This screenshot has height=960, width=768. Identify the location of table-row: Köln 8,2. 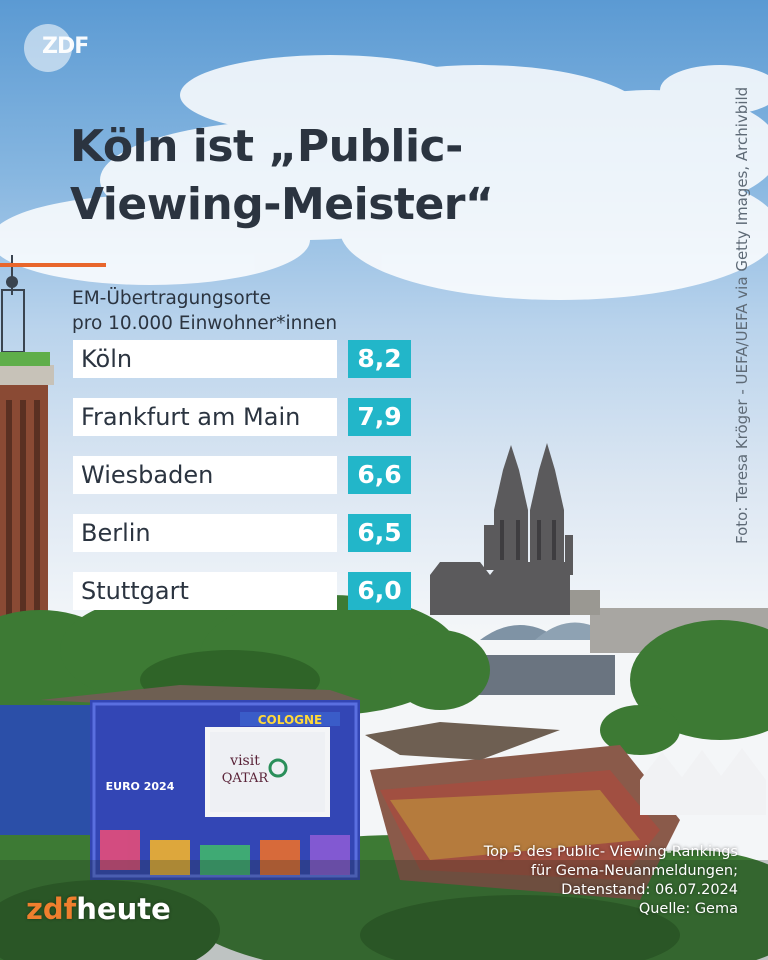
(242, 359).